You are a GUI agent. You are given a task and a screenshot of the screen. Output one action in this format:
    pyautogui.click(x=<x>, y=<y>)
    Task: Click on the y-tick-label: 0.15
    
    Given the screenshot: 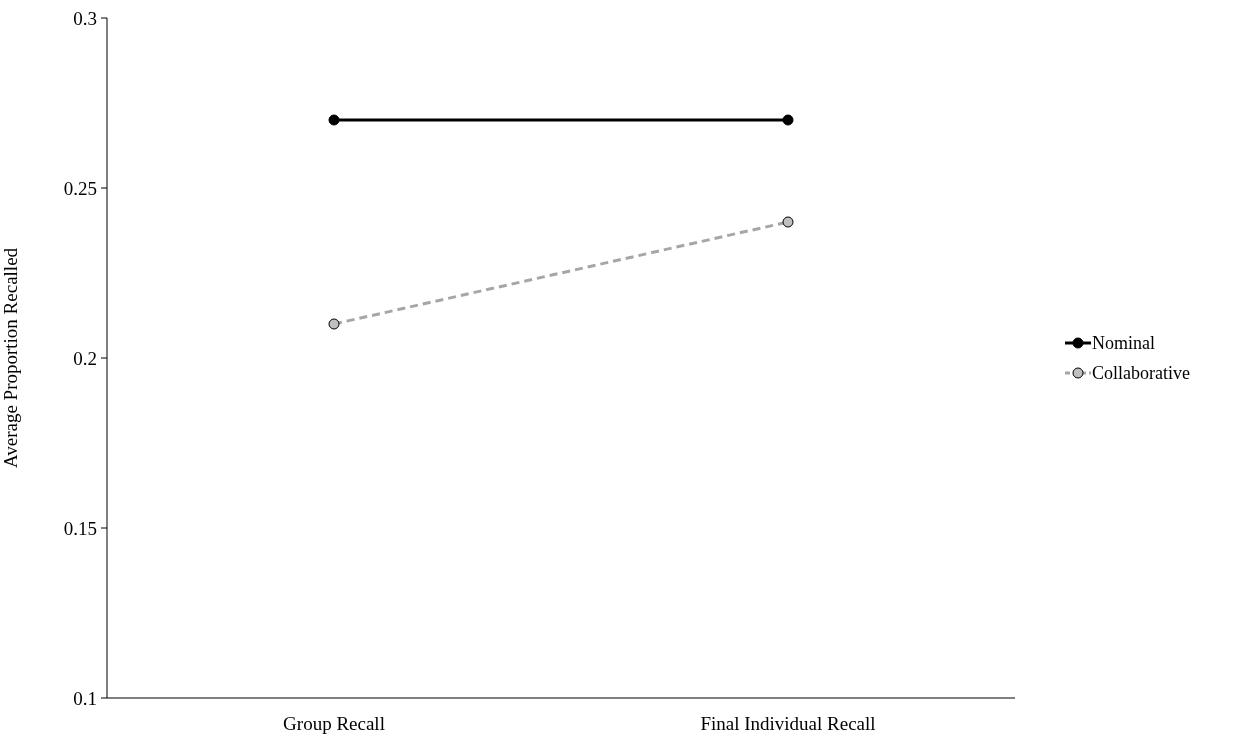 What is the action you would take?
    pyautogui.click(x=80, y=528)
    